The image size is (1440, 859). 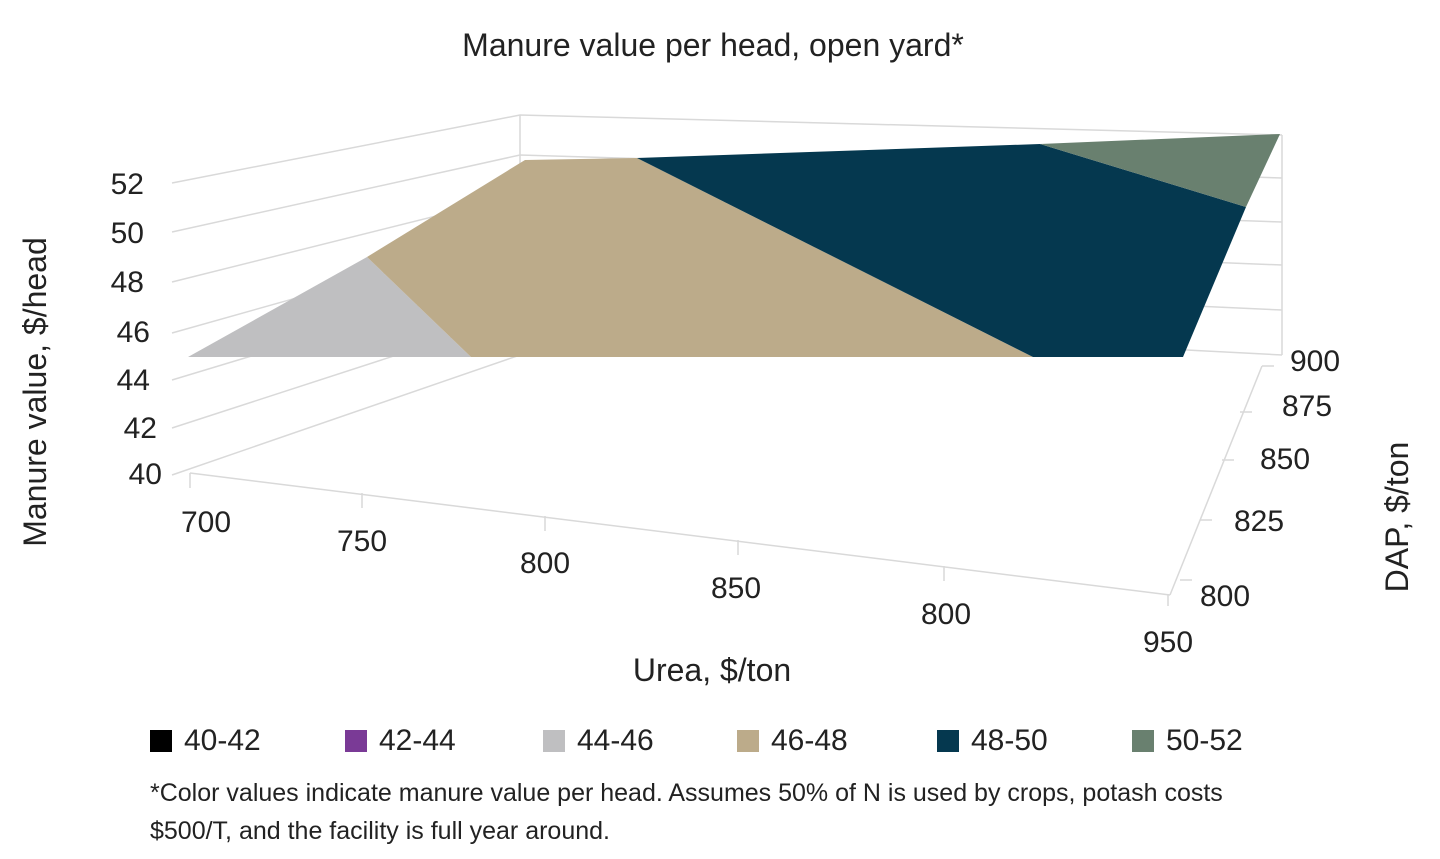 What do you see at coordinates (1259, 521) in the screenshot?
I see `y-tick-label: 825` at bounding box center [1259, 521].